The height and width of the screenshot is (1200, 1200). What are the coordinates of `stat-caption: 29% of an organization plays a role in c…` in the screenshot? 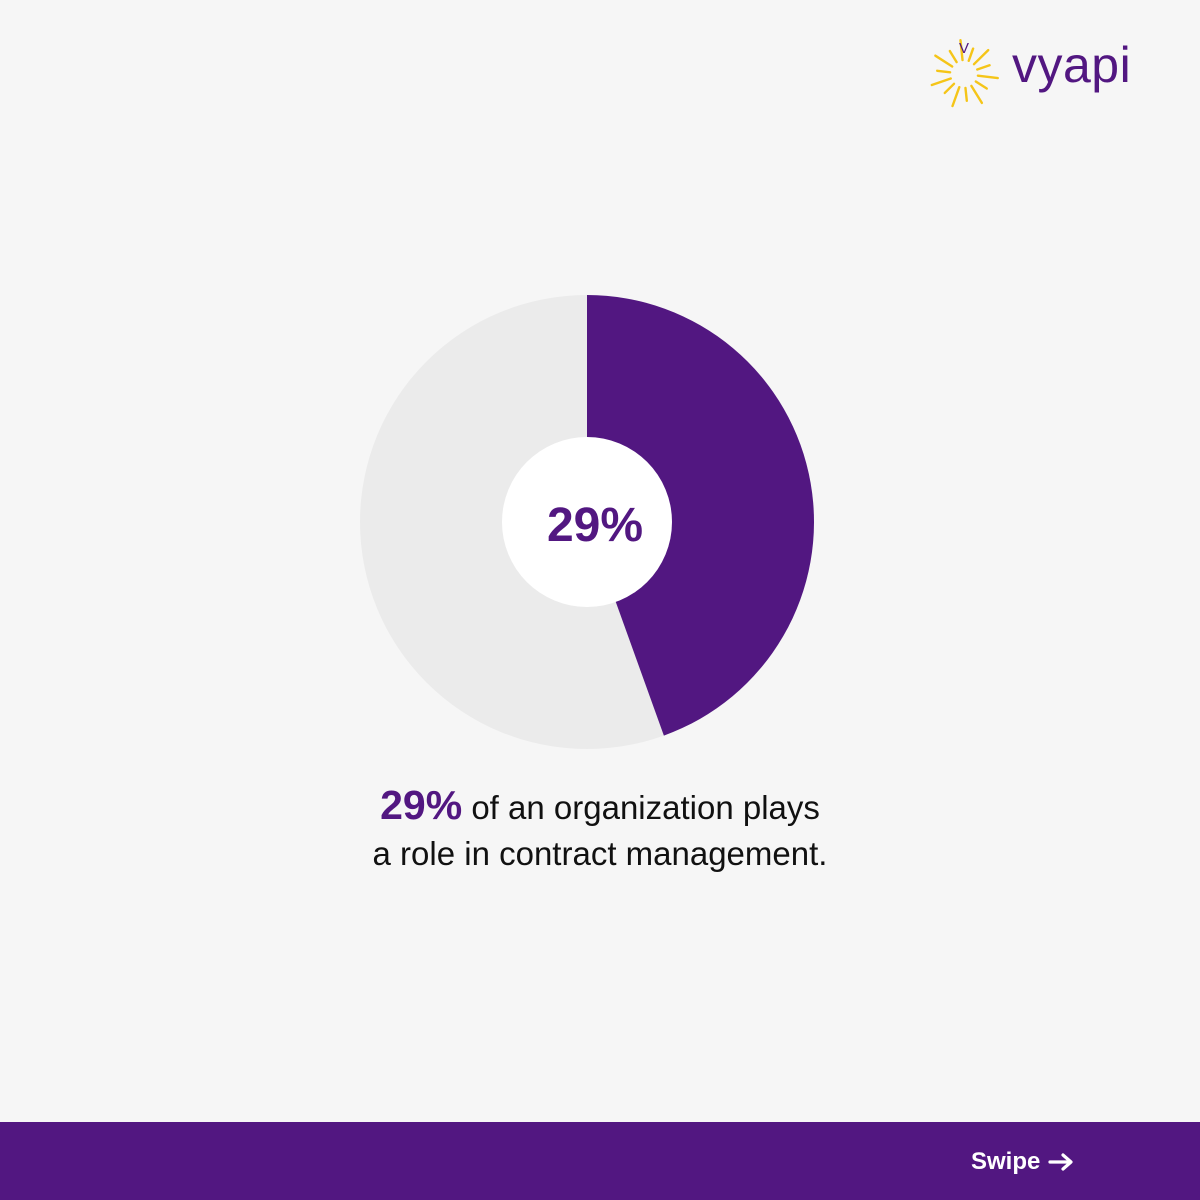 It's located at (600, 829).